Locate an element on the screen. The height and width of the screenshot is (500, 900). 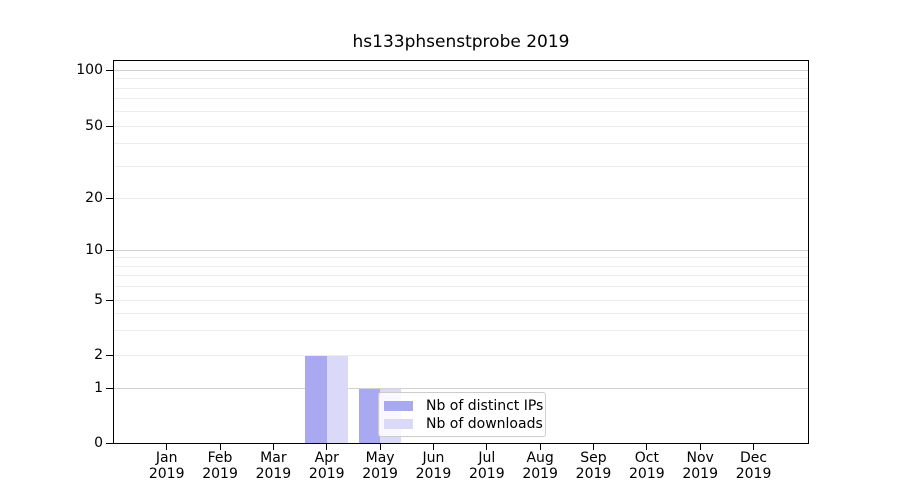
x-tick-month: Jul is located at coordinates (487, 458).